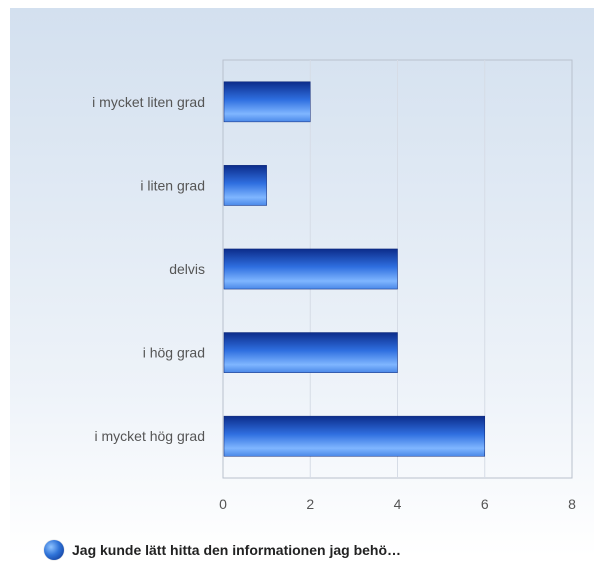 Image resolution: width=596 pixels, height=563 pixels. I want to click on x-tick-labels: 0 2 4 6 8, so click(397, 504).